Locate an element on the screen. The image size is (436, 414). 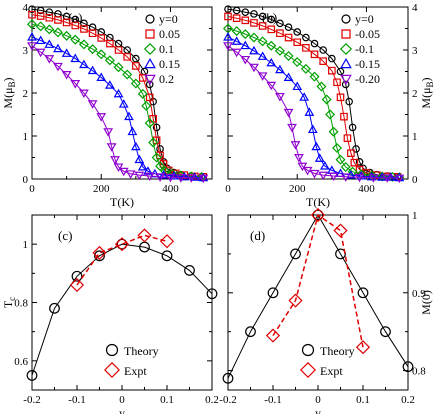
y-tick-label: 0 is located at coordinates (415, 180).